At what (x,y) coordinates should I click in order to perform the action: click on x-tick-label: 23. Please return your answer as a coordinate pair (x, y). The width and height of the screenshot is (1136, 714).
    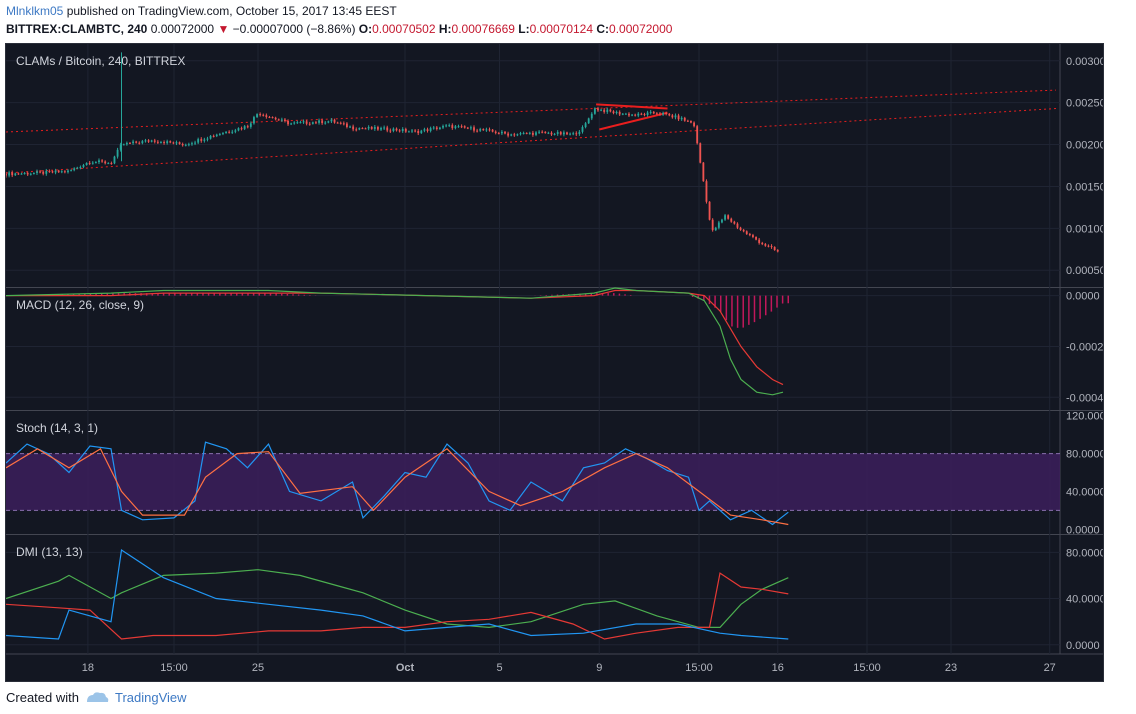
    Looking at the image, I should click on (951, 668).